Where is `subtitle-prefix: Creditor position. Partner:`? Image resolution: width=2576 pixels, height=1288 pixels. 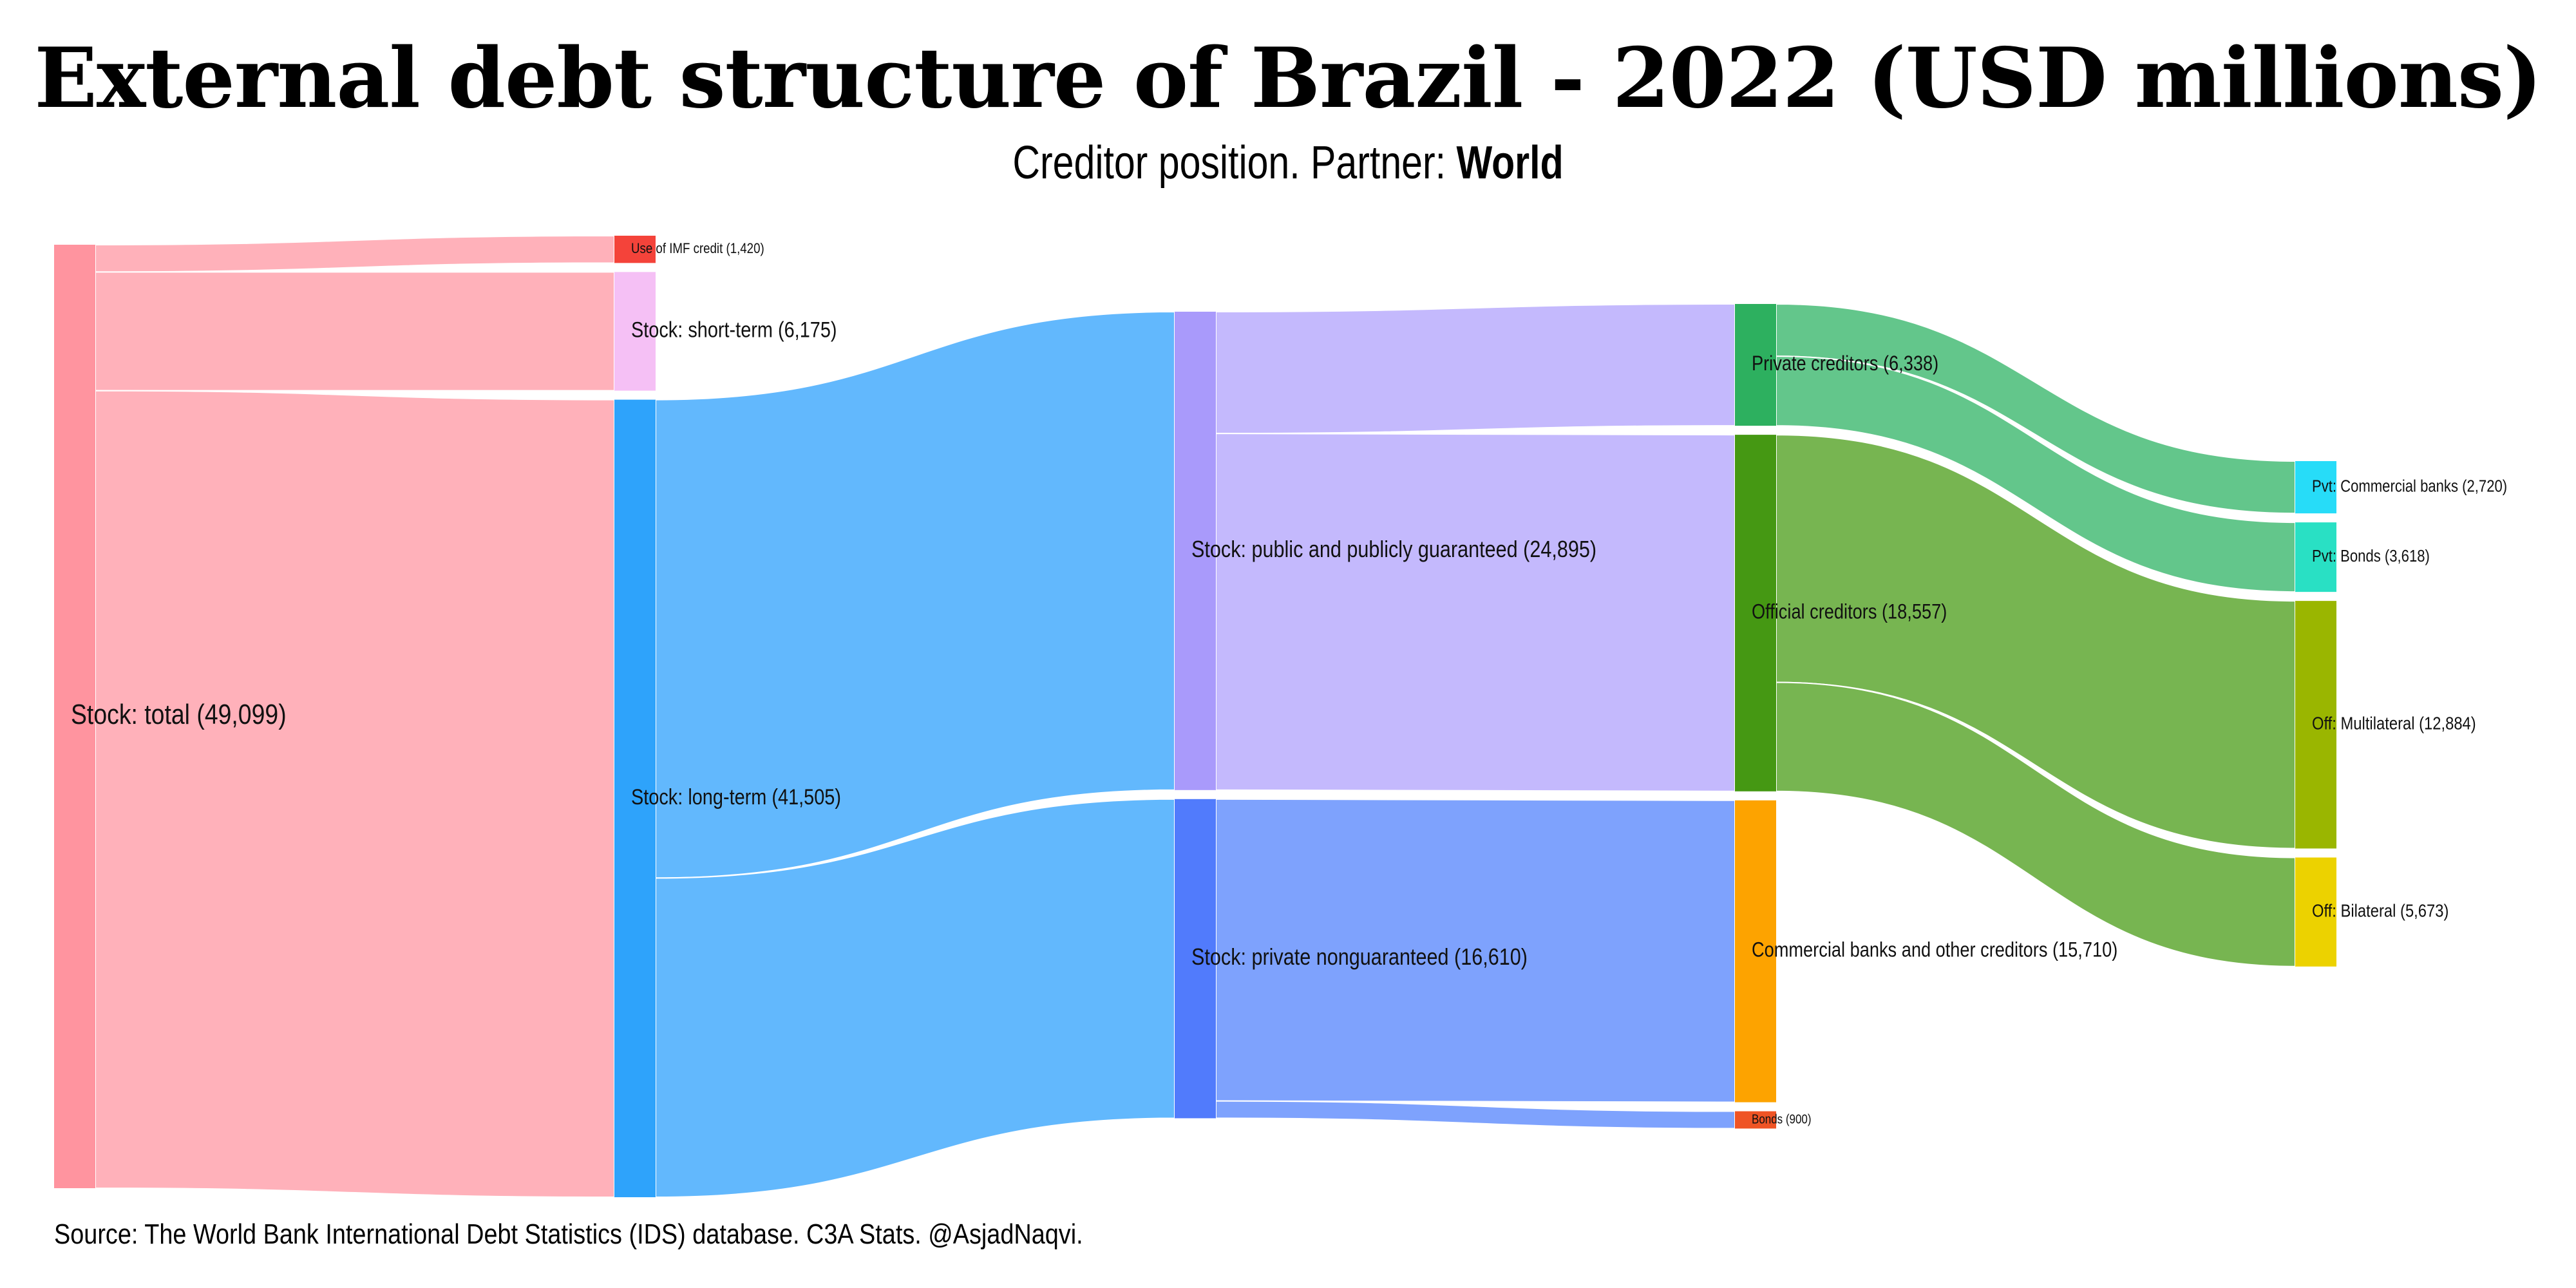 subtitle-prefix: Creditor position. Partner: is located at coordinates (1234, 163).